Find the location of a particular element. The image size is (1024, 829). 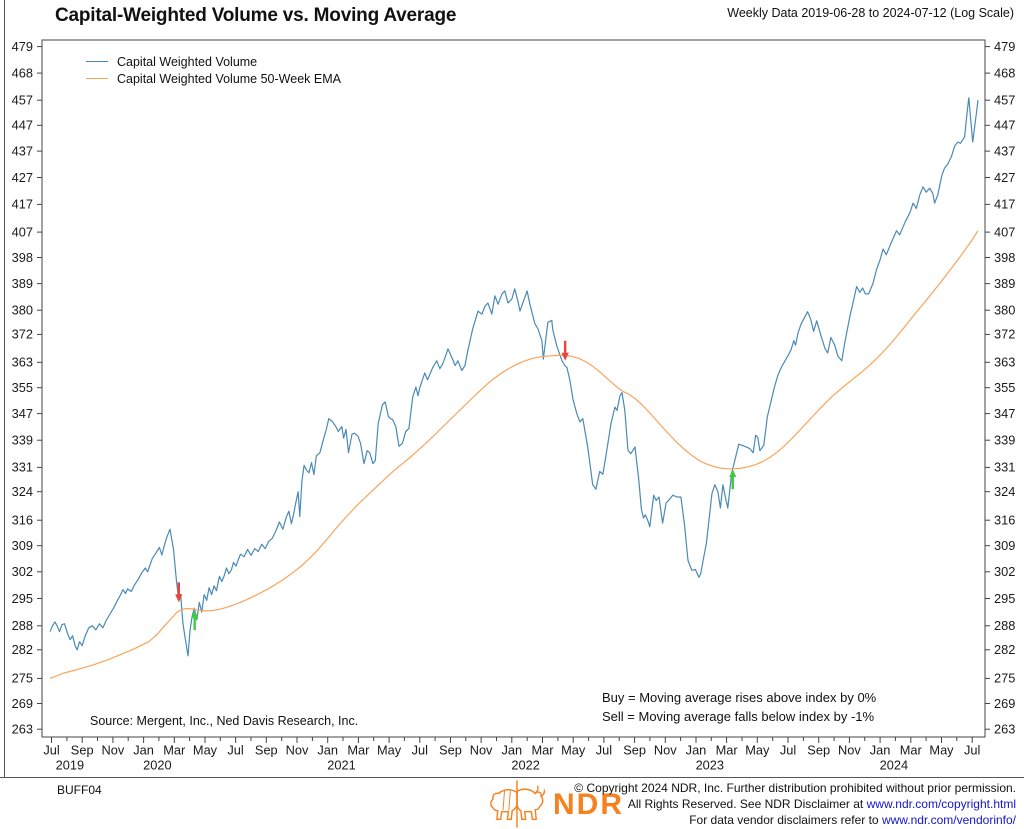

y-tick-label-left: 282 is located at coordinates (22, 649).